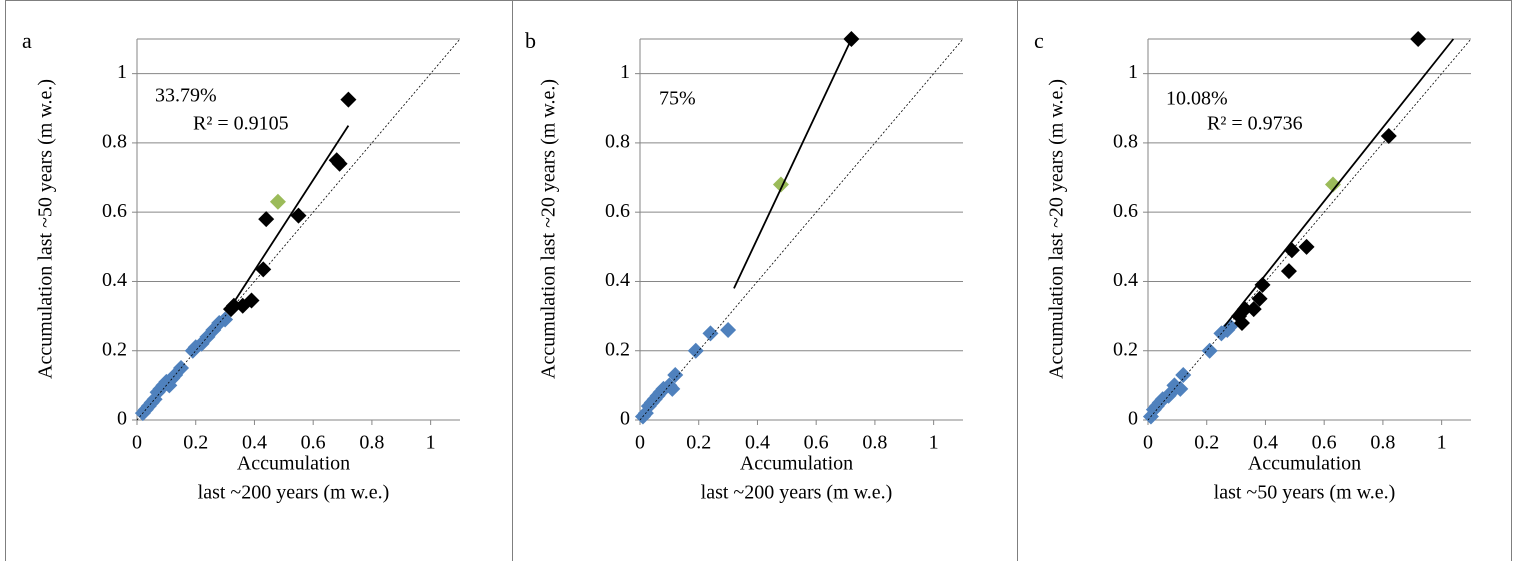 This screenshot has width=1515, height=561. What do you see at coordinates (186, 96) in the screenshot?
I see `annotation: 33.79%` at bounding box center [186, 96].